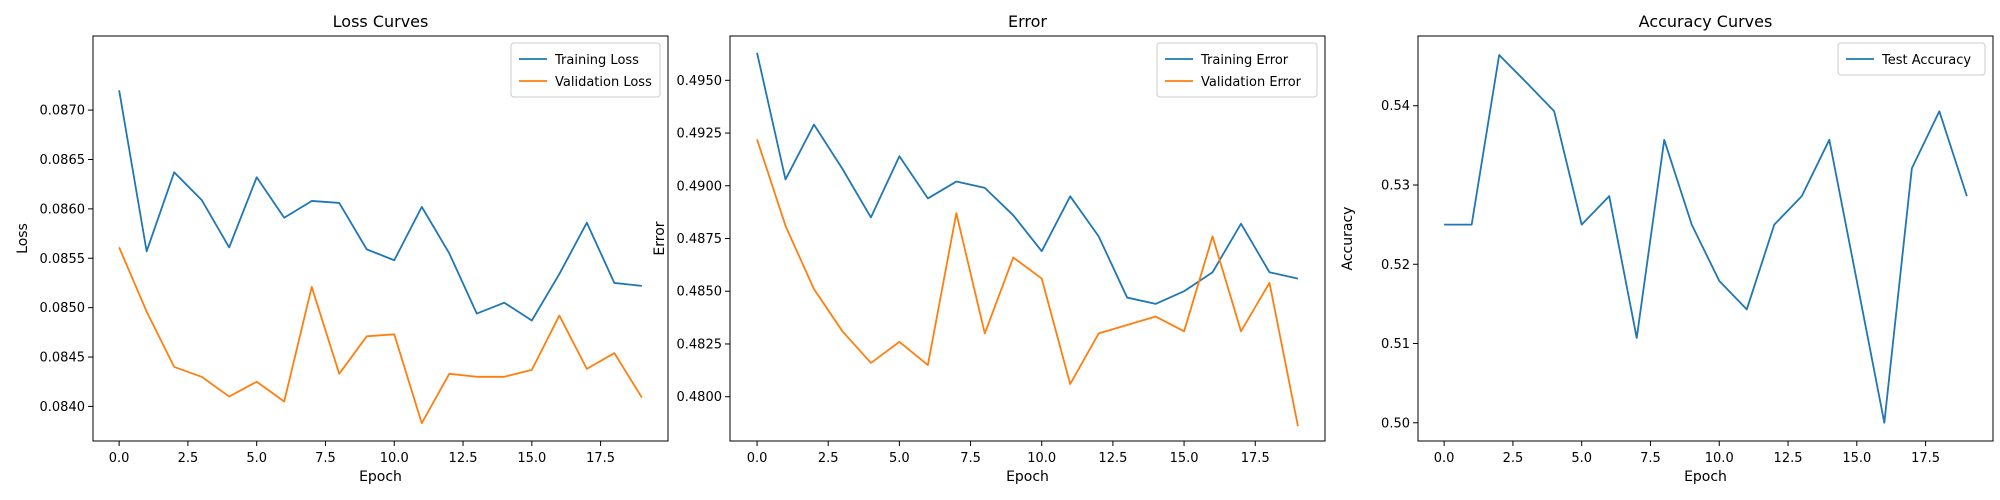 The height and width of the screenshot is (500, 2000). What do you see at coordinates (1027, 21) in the screenshot?
I see `chart-title: Error` at bounding box center [1027, 21].